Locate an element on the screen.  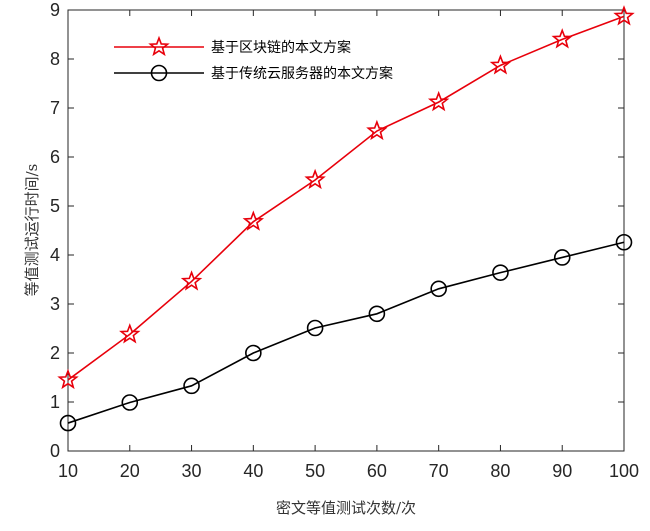
legend-entry: 基于传统云服务器的本文方案 is located at coordinates (253, 73).